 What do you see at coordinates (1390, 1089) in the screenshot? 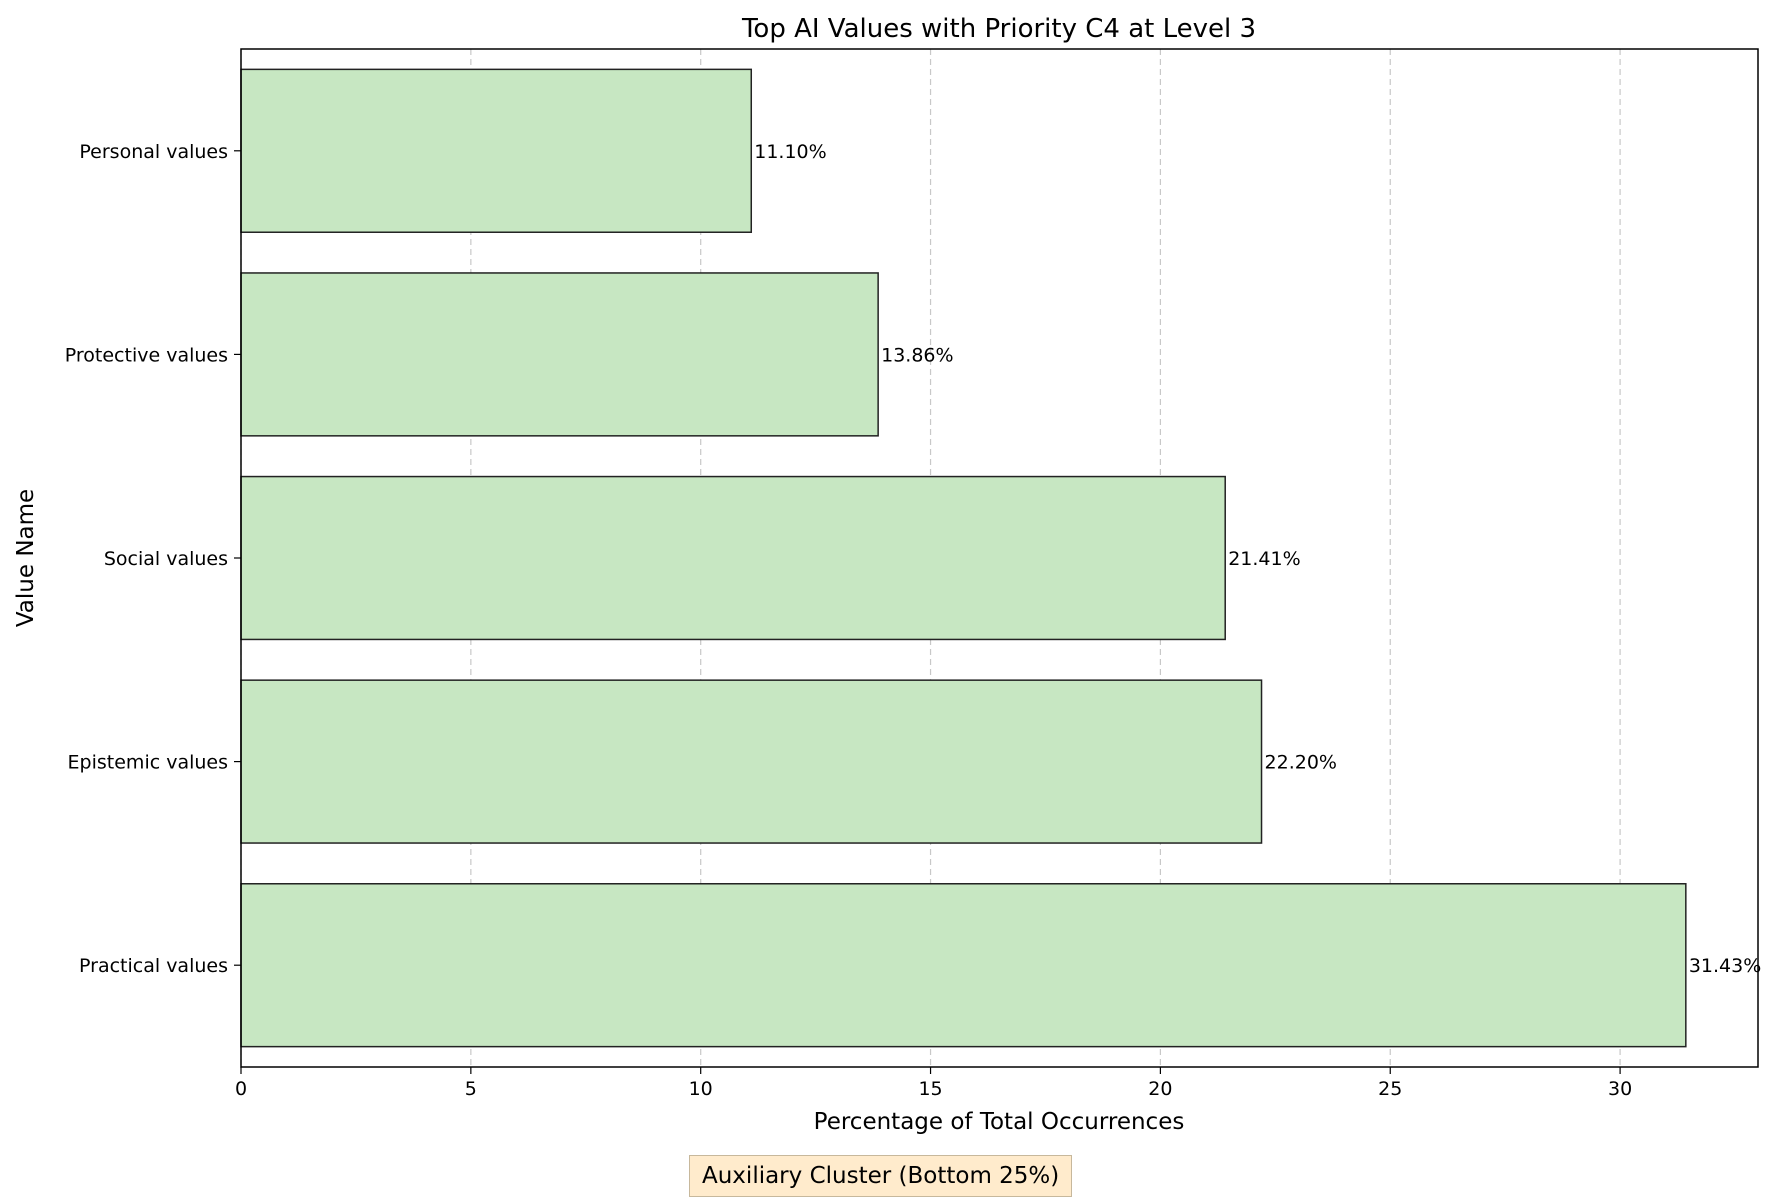
I see `x-tick-label: 25` at bounding box center [1390, 1089].